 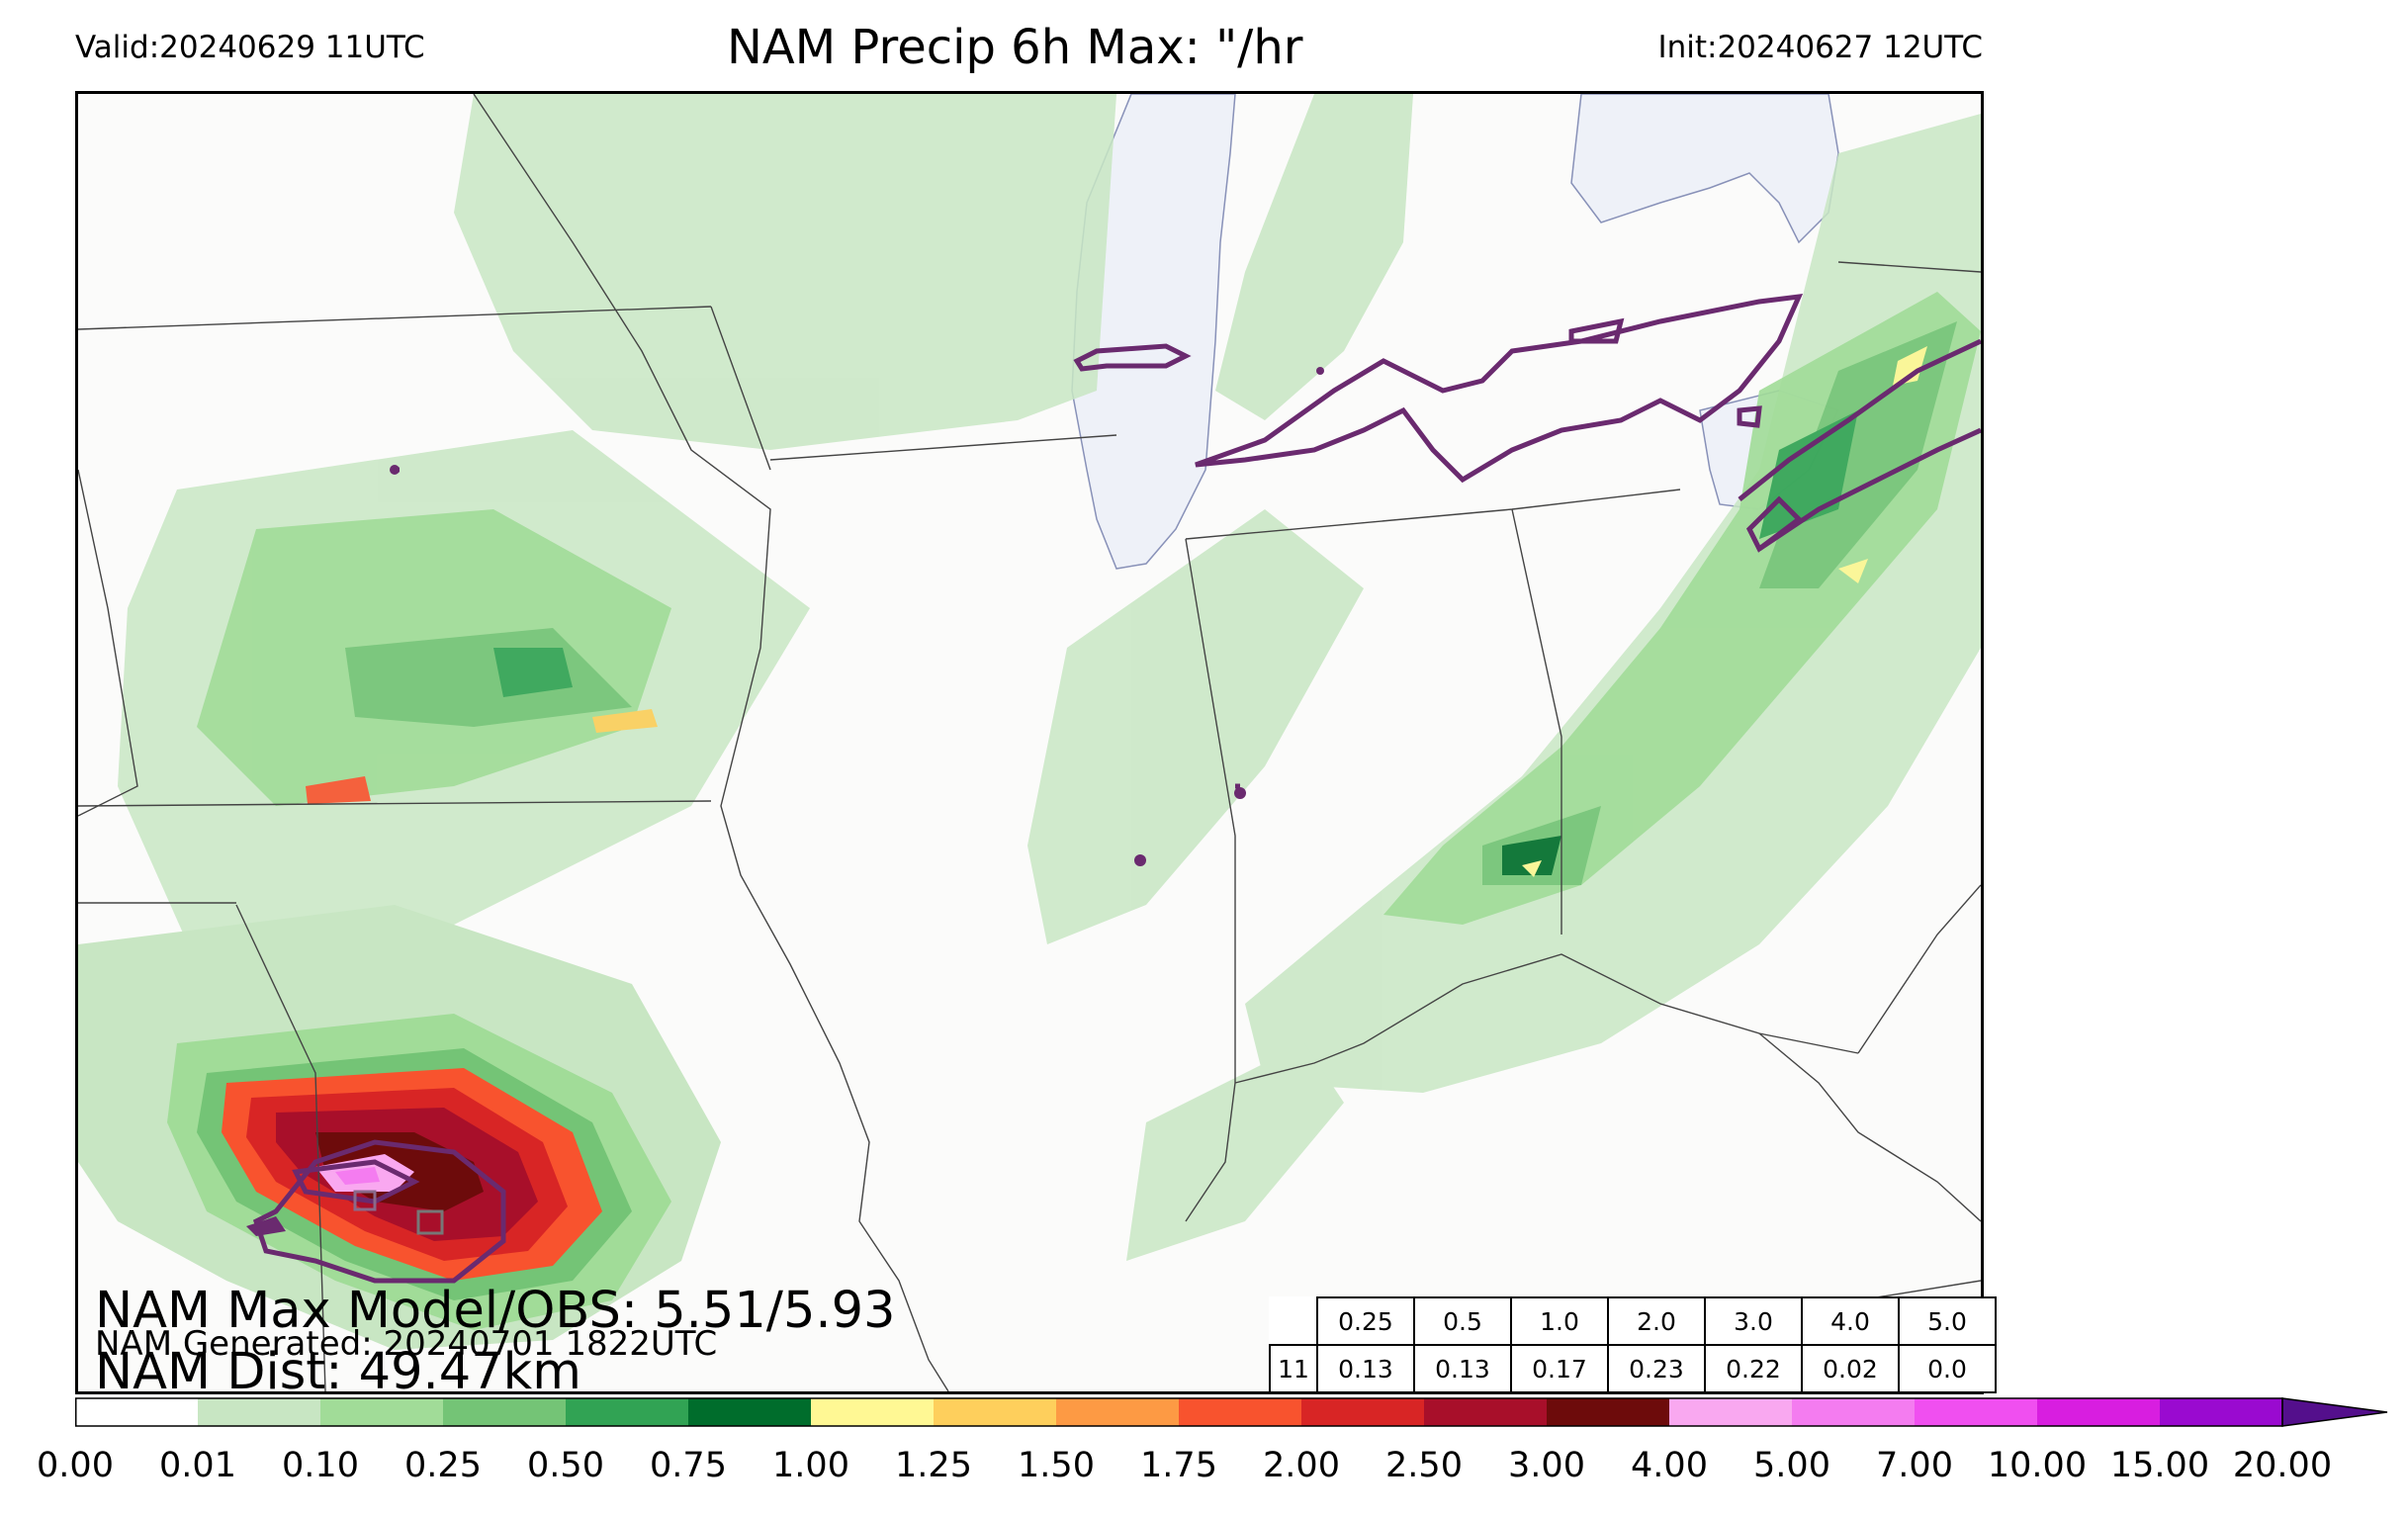 I want to click on value-cell: 0.22, so click(x=1753, y=1368).